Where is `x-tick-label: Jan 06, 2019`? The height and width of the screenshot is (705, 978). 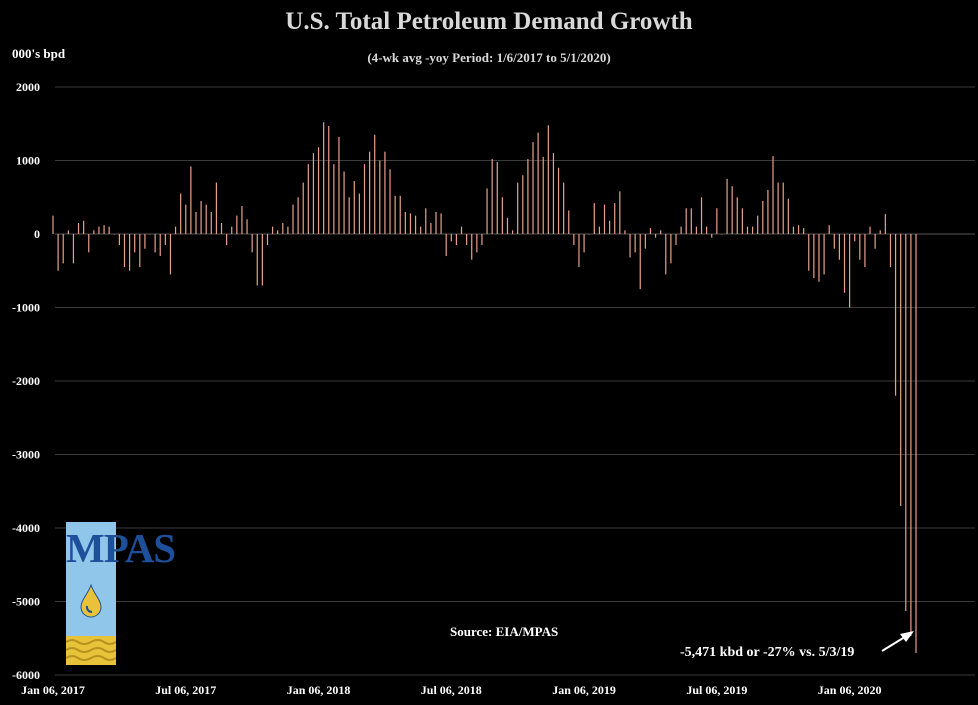 x-tick-label: Jan 06, 2019 is located at coordinates (584, 690).